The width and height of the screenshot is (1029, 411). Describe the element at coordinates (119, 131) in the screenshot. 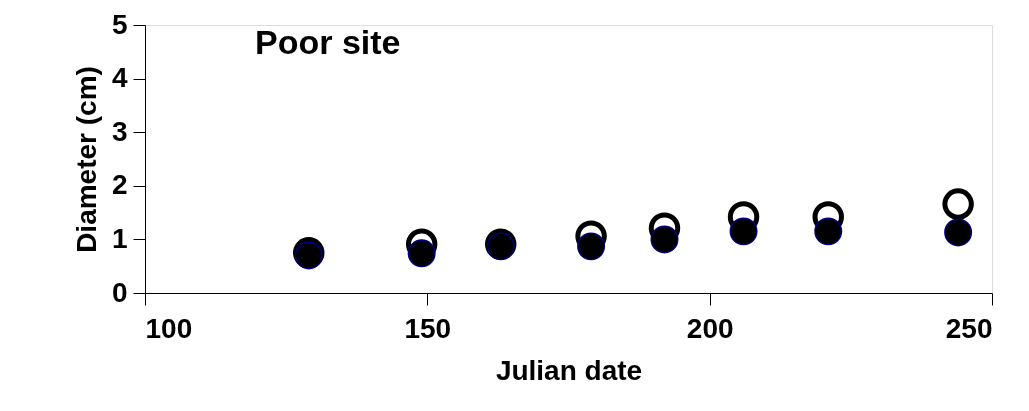

I see `y-tick-label: 3` at that location.